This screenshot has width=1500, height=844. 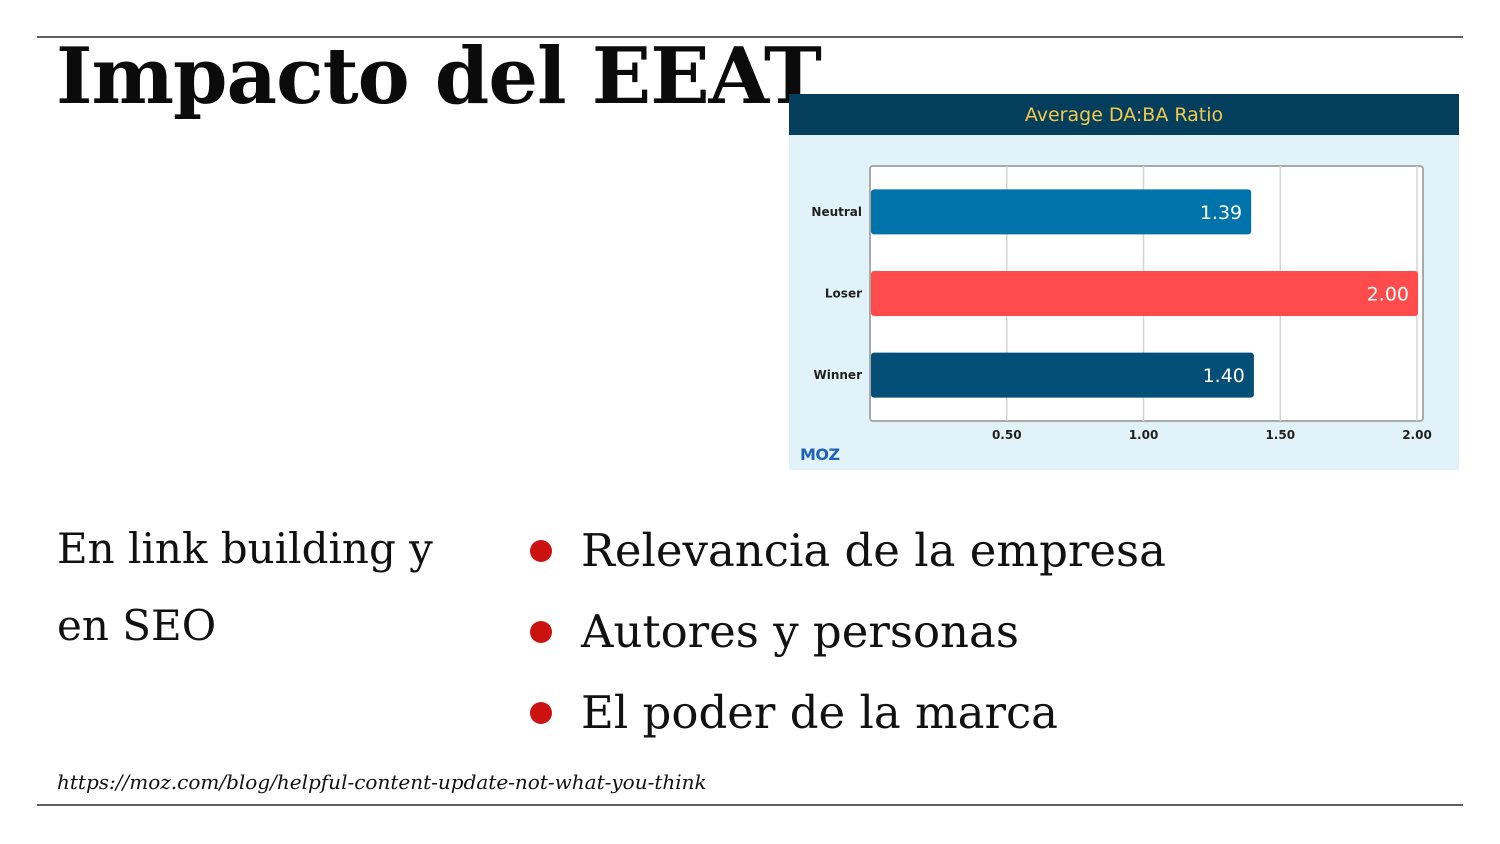 I want to click on chart-title: Average DA:BA Ratio, so click(x=1124, y=114).